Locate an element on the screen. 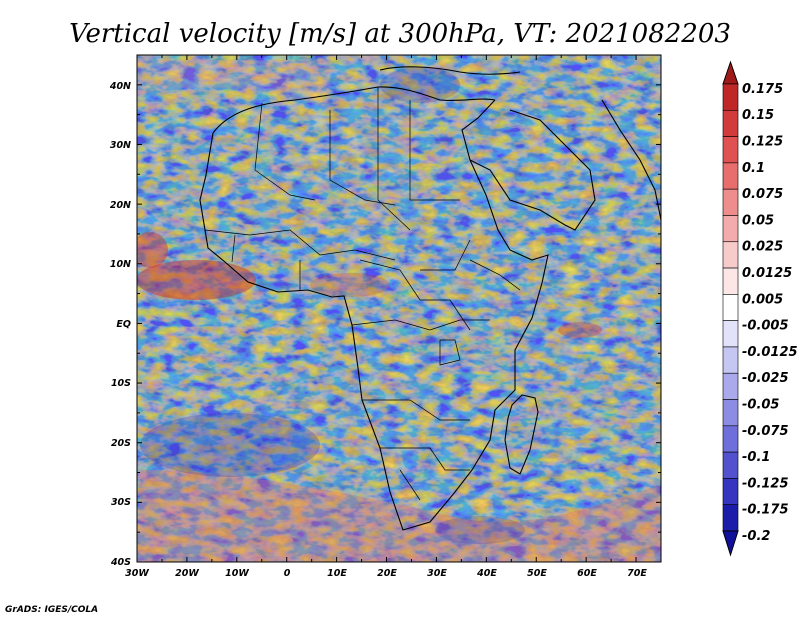  colorbar-label: -0.05 is located at coordinates (760, 404).